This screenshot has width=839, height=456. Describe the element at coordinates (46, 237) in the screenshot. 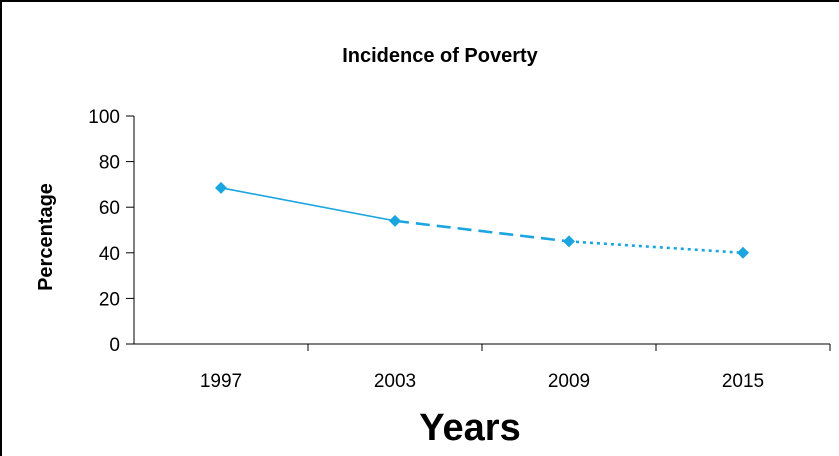

I see `y-axis-label: Percentage` at that location.